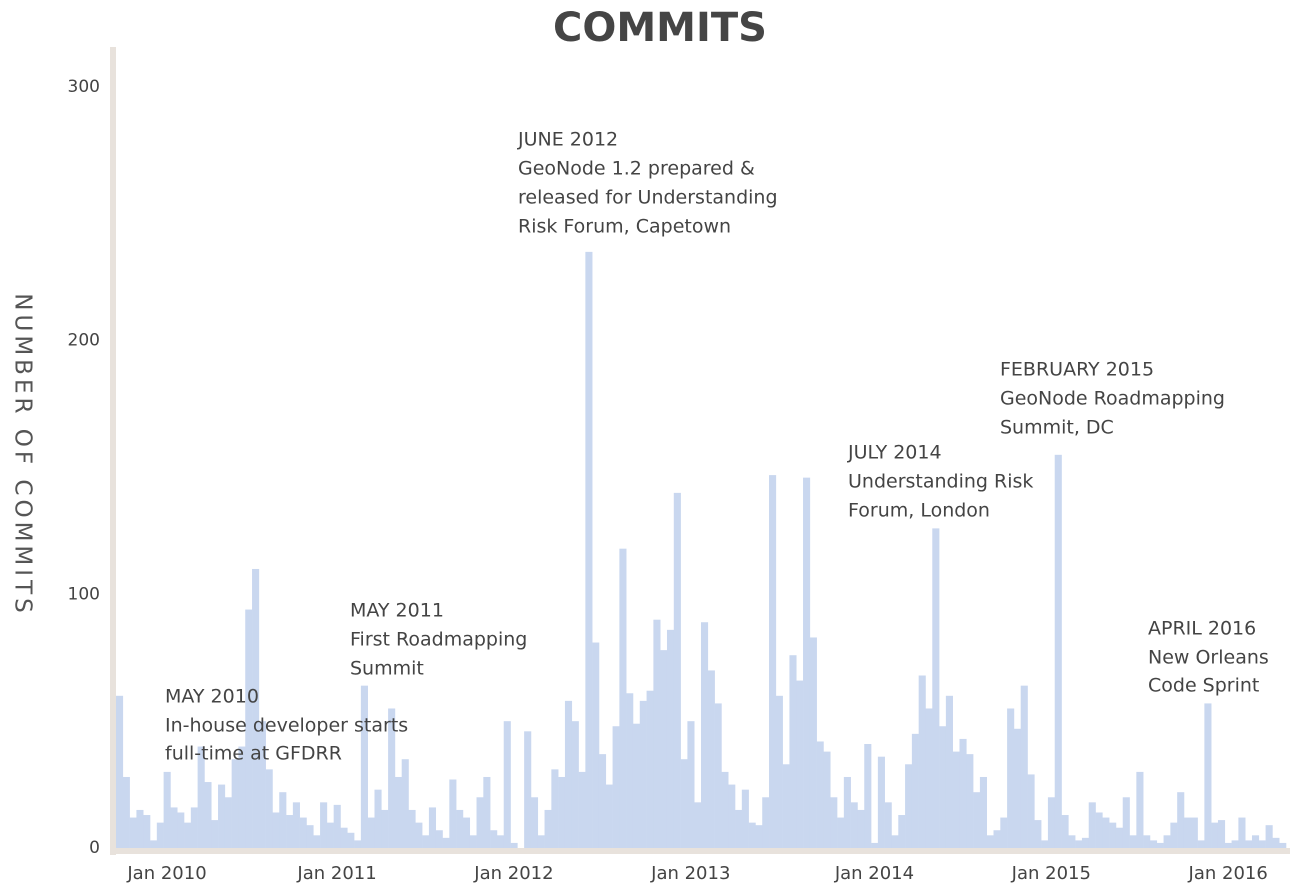 The image size is (1291, 888). Describe the element at coordinates (1112, 399) in the screenshot. I see `annotation-line: GeoNode Roadmapping` at that location.